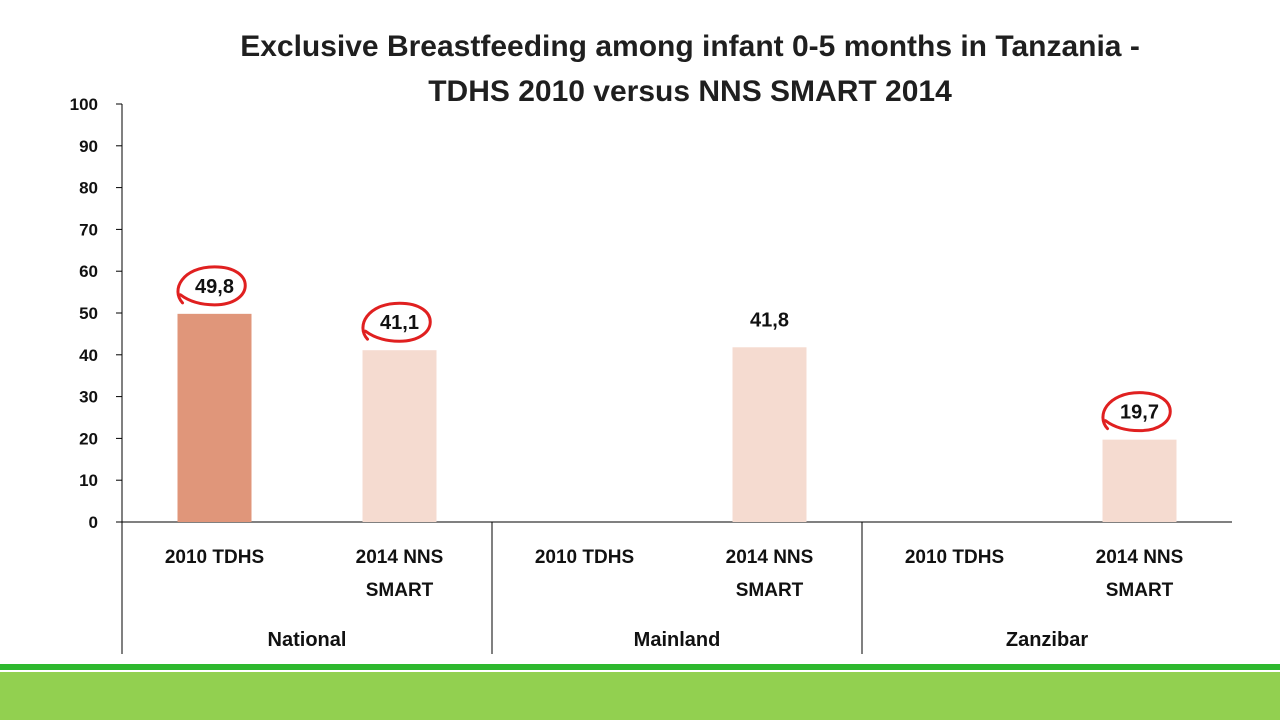 The width and height of the screenshot is (1280, 720). Describe the element at coordinates (400, 557) in the screenshot. I see `category-label-national-2014-nns-smart-line-1: 2014 NNS` at that location.